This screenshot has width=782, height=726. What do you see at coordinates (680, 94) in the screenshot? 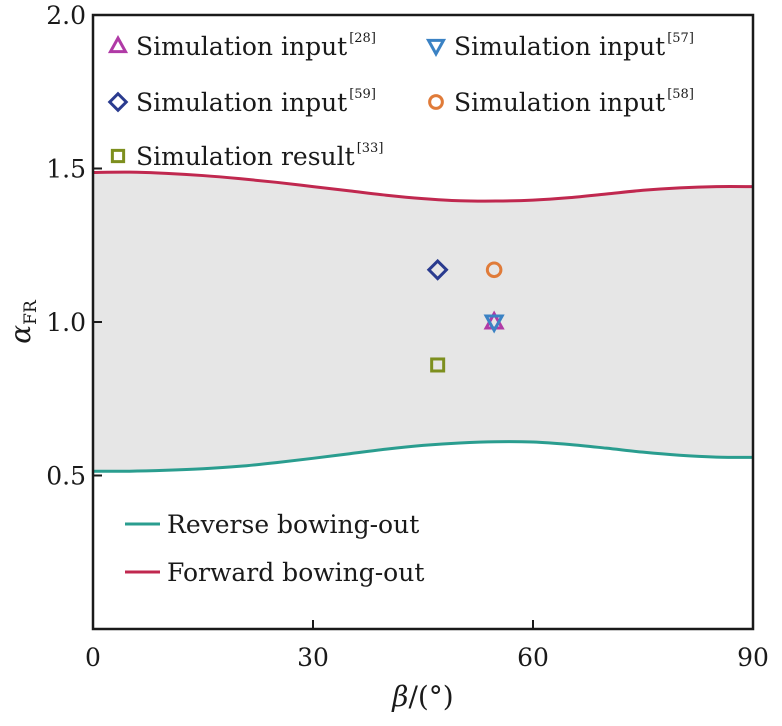
I see `legend-reference: [58]` at bounding box center [680, 94].